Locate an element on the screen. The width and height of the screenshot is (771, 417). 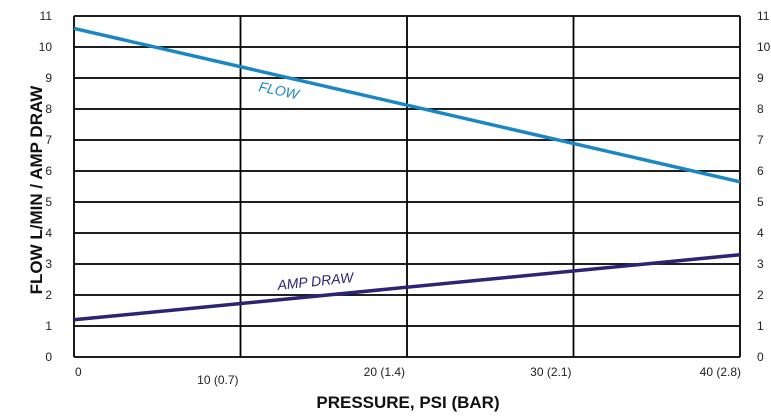
y-tick-label-left: 7 is located at coordinates (48, 140).